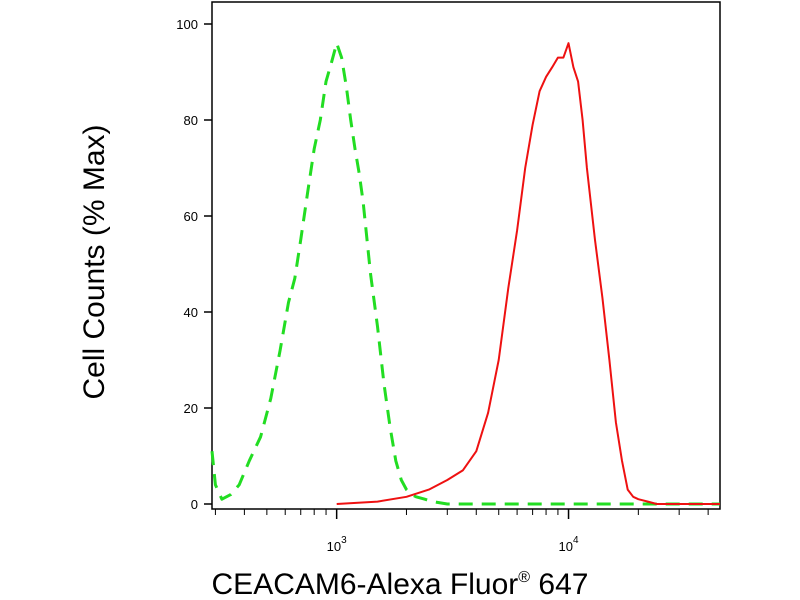  I want to click on y-tick-label: 80, so click(191, 120).